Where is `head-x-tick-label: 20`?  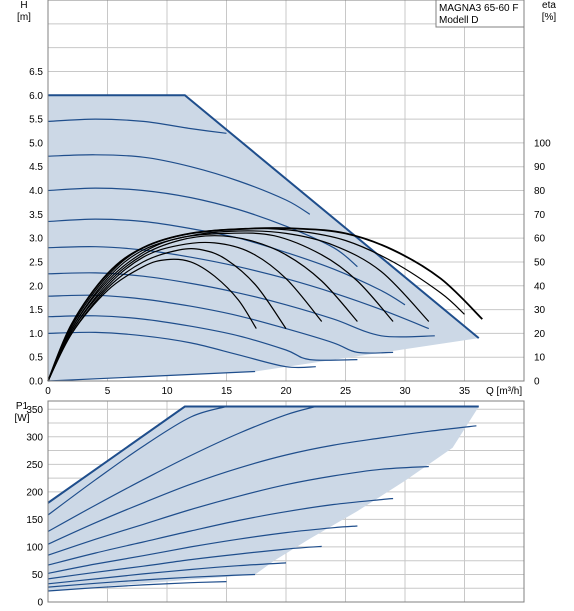
head-x-tick-label: 20 is located at coordinates (286, 391).